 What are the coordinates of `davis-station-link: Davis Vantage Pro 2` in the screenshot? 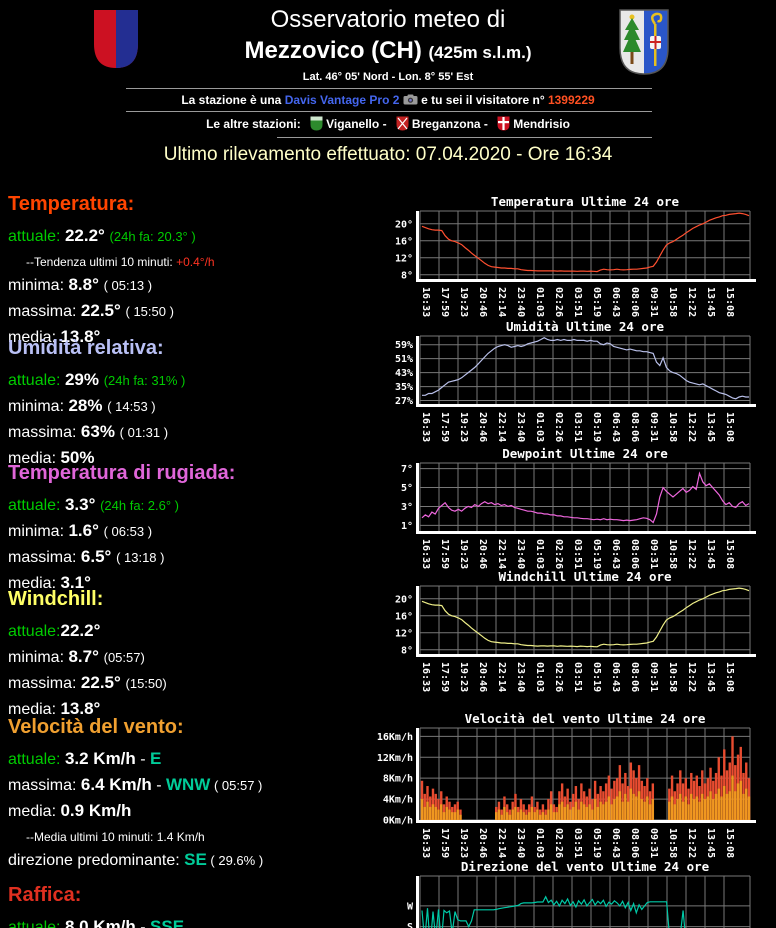 It's located at (342, 100).